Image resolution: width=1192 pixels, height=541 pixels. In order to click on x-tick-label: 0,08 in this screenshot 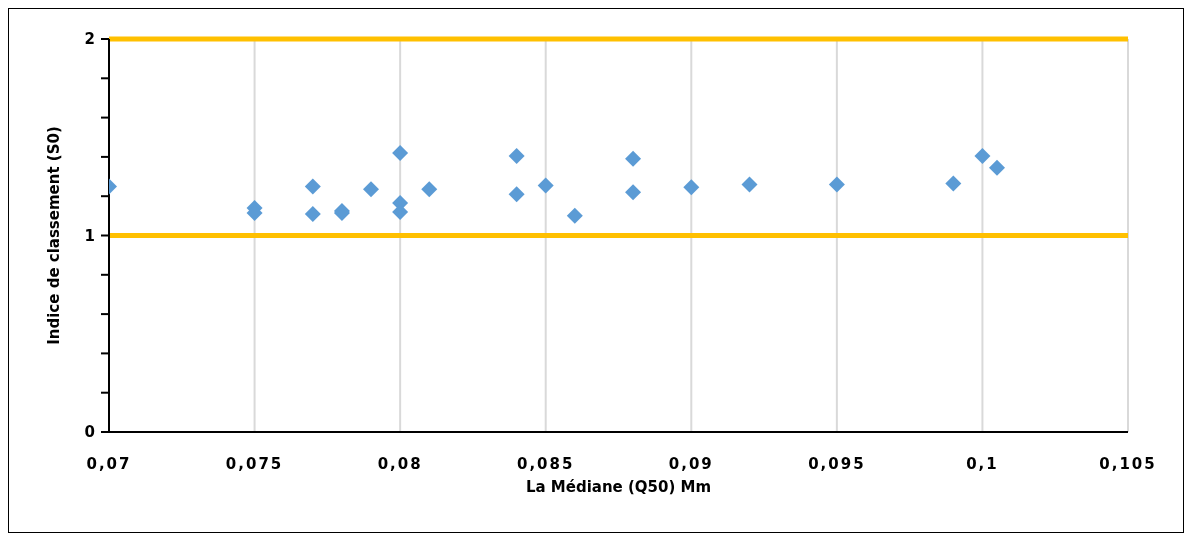, I will do `click(400, 463)`.